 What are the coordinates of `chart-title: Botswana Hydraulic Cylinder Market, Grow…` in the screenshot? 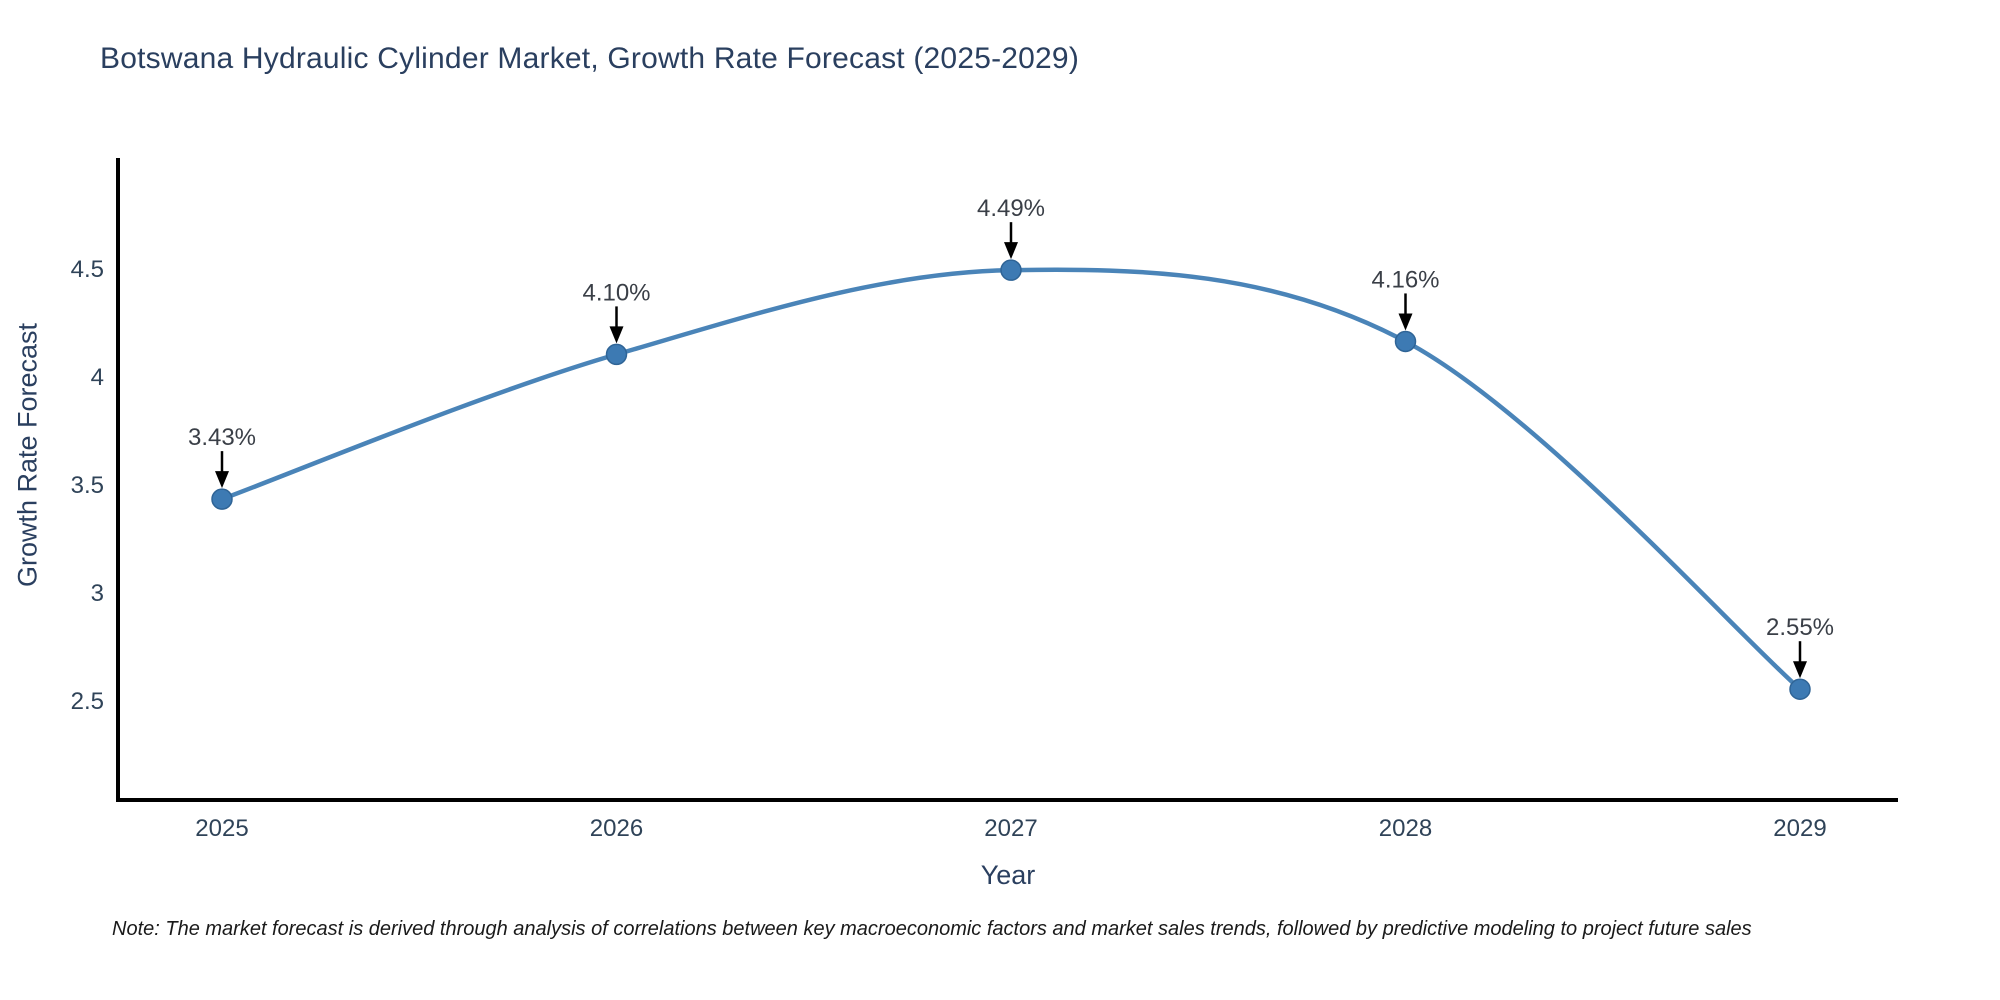 It's located at (590, 58).